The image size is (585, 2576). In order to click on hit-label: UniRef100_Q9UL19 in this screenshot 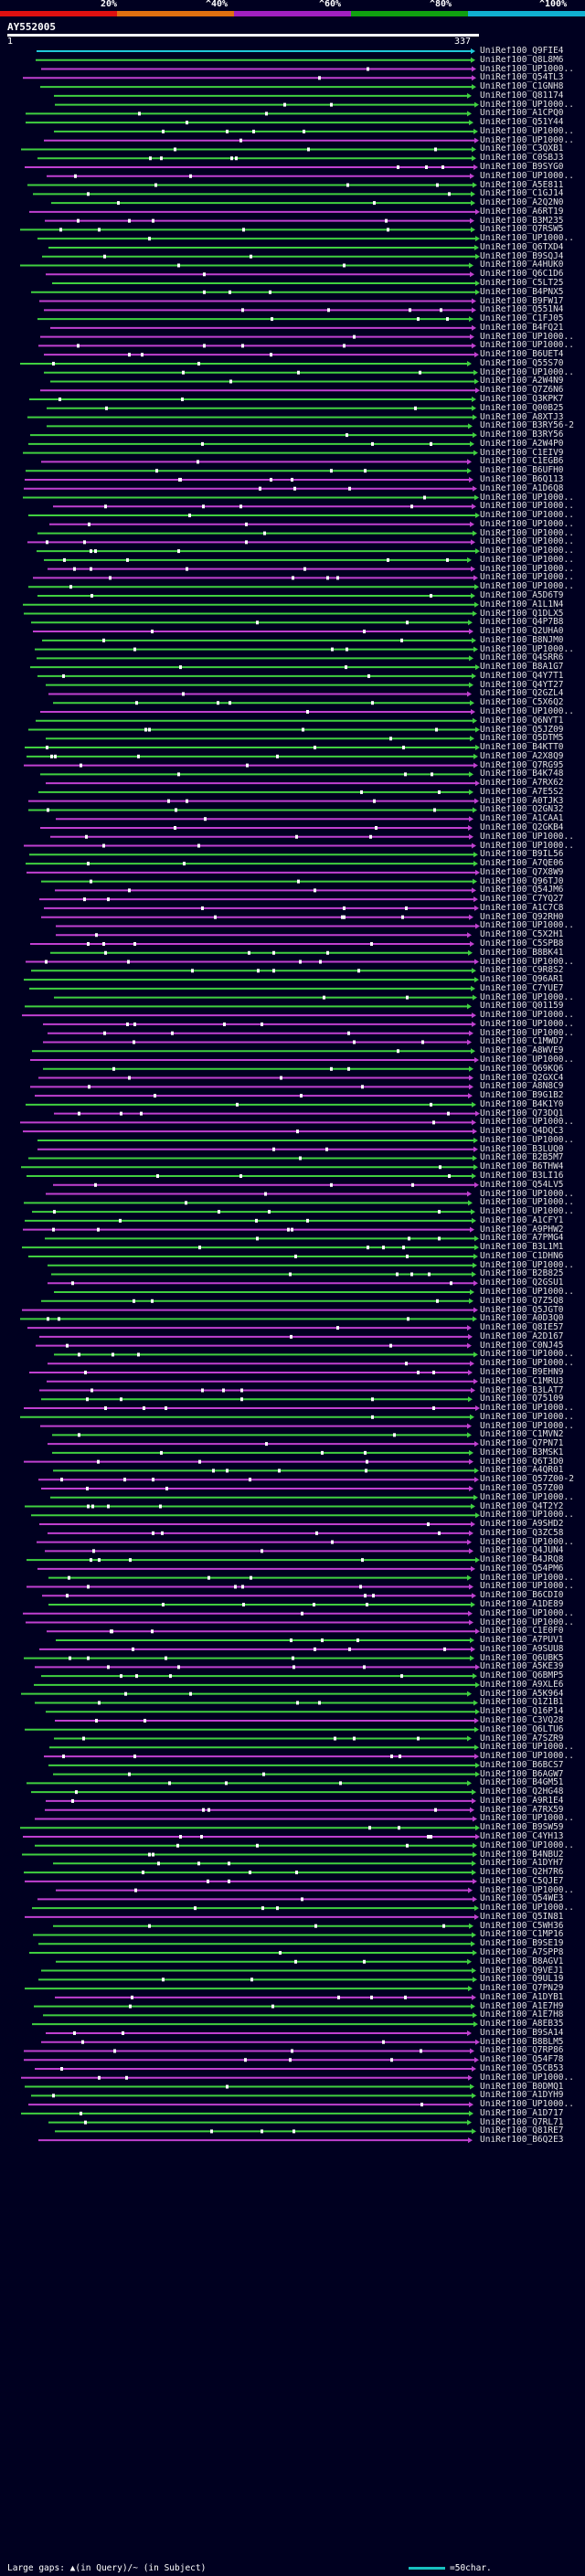, I will do `click(522, 1980)`.